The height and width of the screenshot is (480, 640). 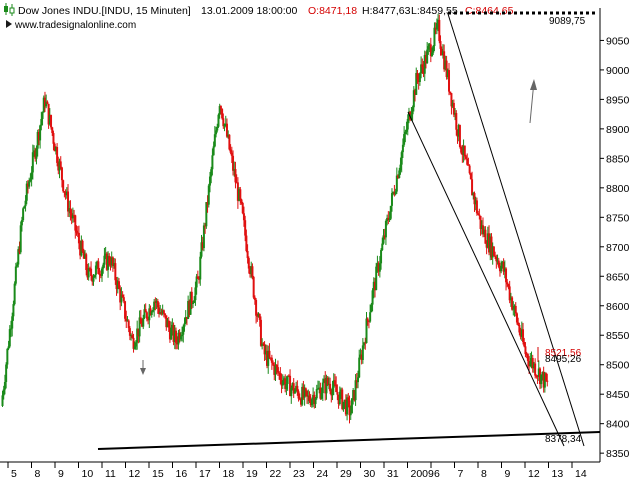 I want to click on y-tick-label: 8600, so click(x=618, y=307).